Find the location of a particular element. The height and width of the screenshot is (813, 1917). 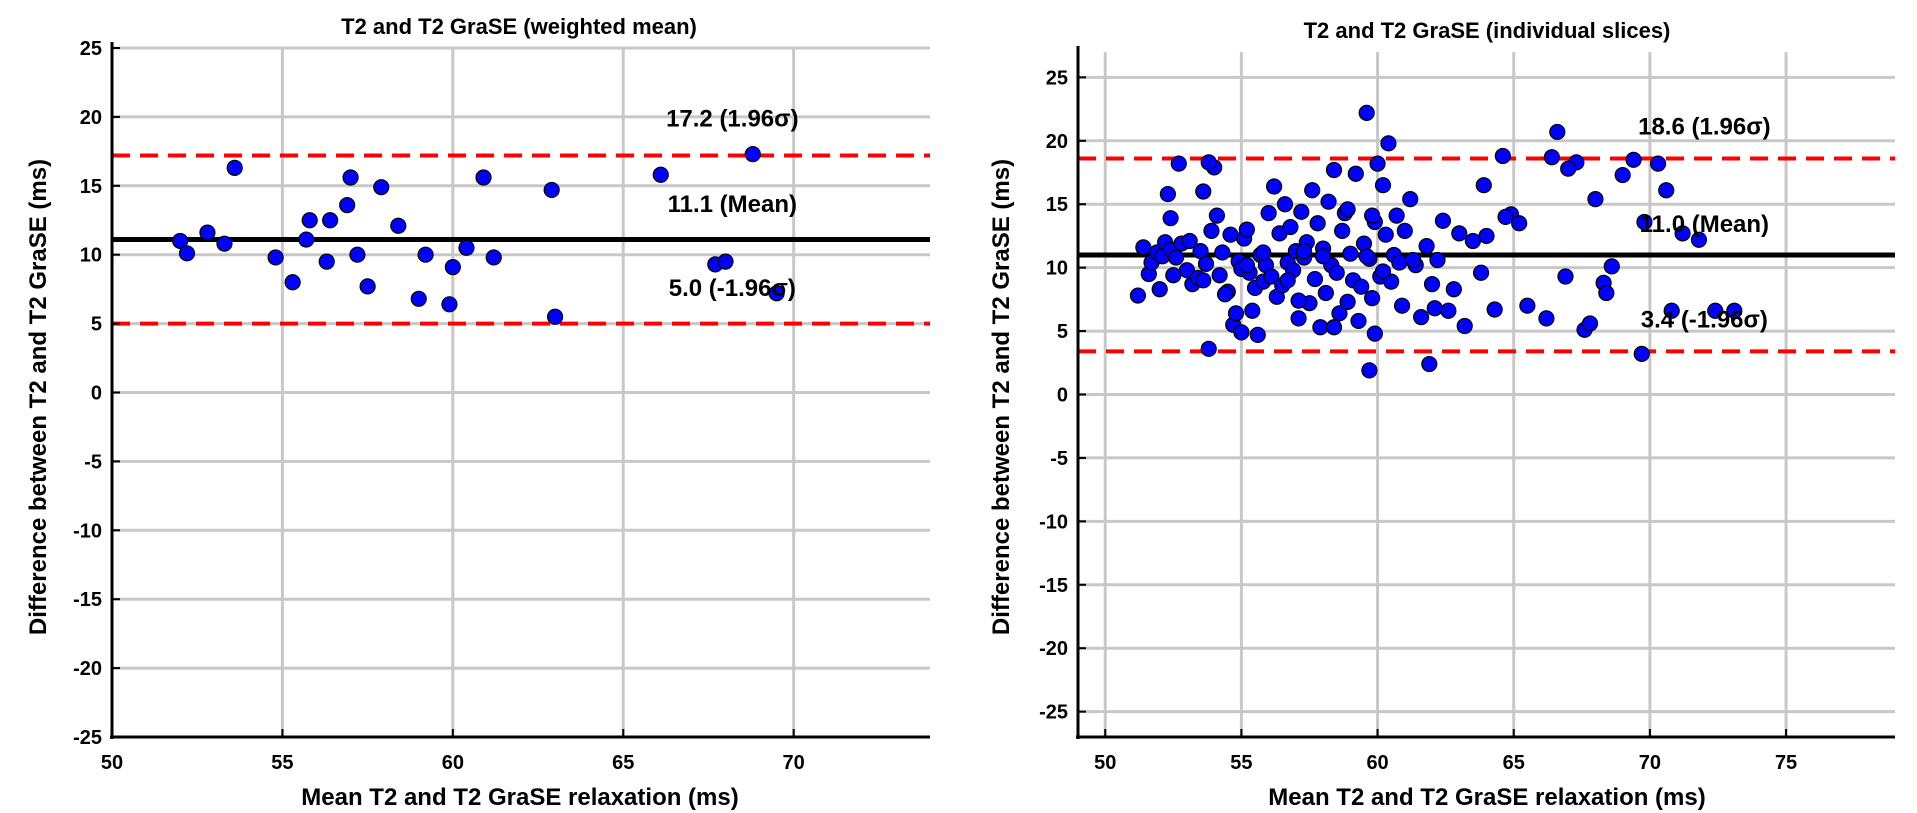

x-tick-label: 55 is located at coordinates (1241, 763).